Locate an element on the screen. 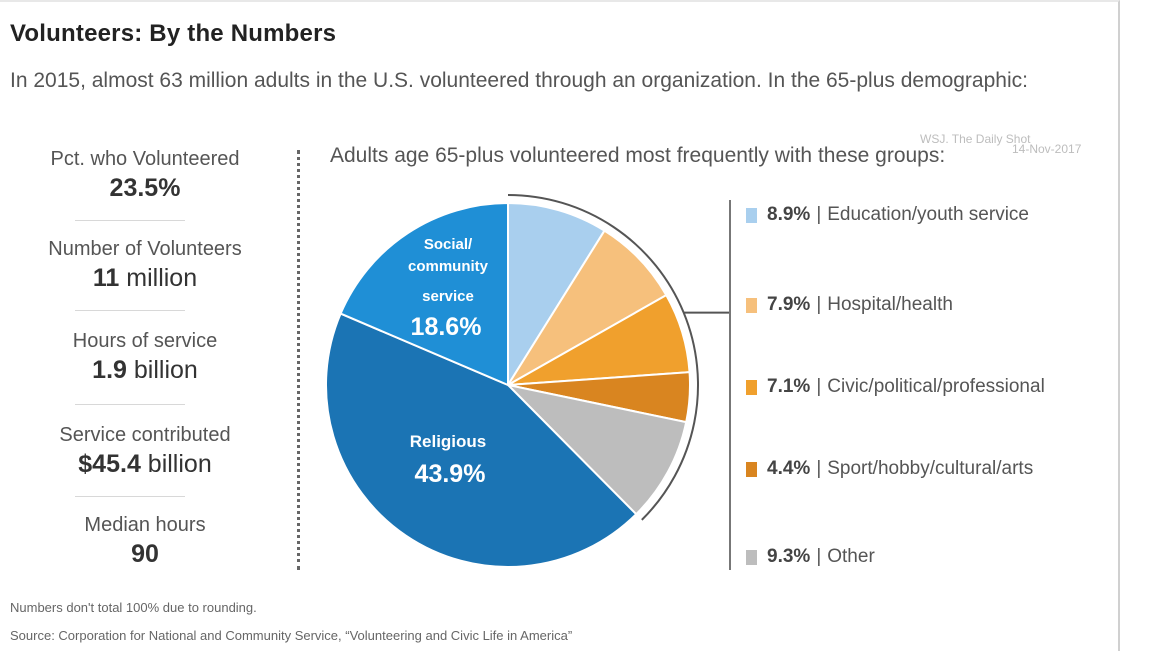 Image resolution: width=1155 pixels, height=651 pixels. pie-slice-religious is located at coordinates (481, 440).